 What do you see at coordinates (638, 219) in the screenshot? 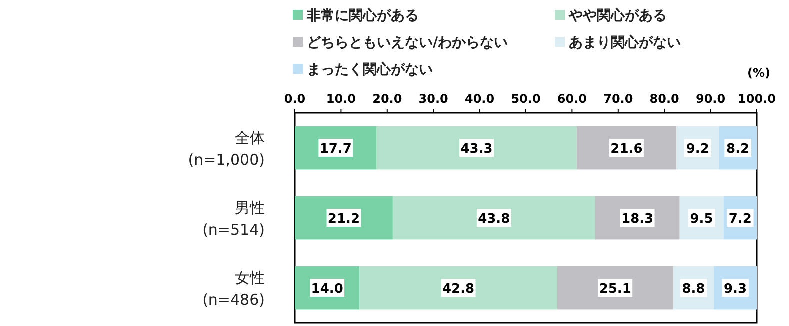
I see `data-label: 18.3` at bounding box center [638, 219].